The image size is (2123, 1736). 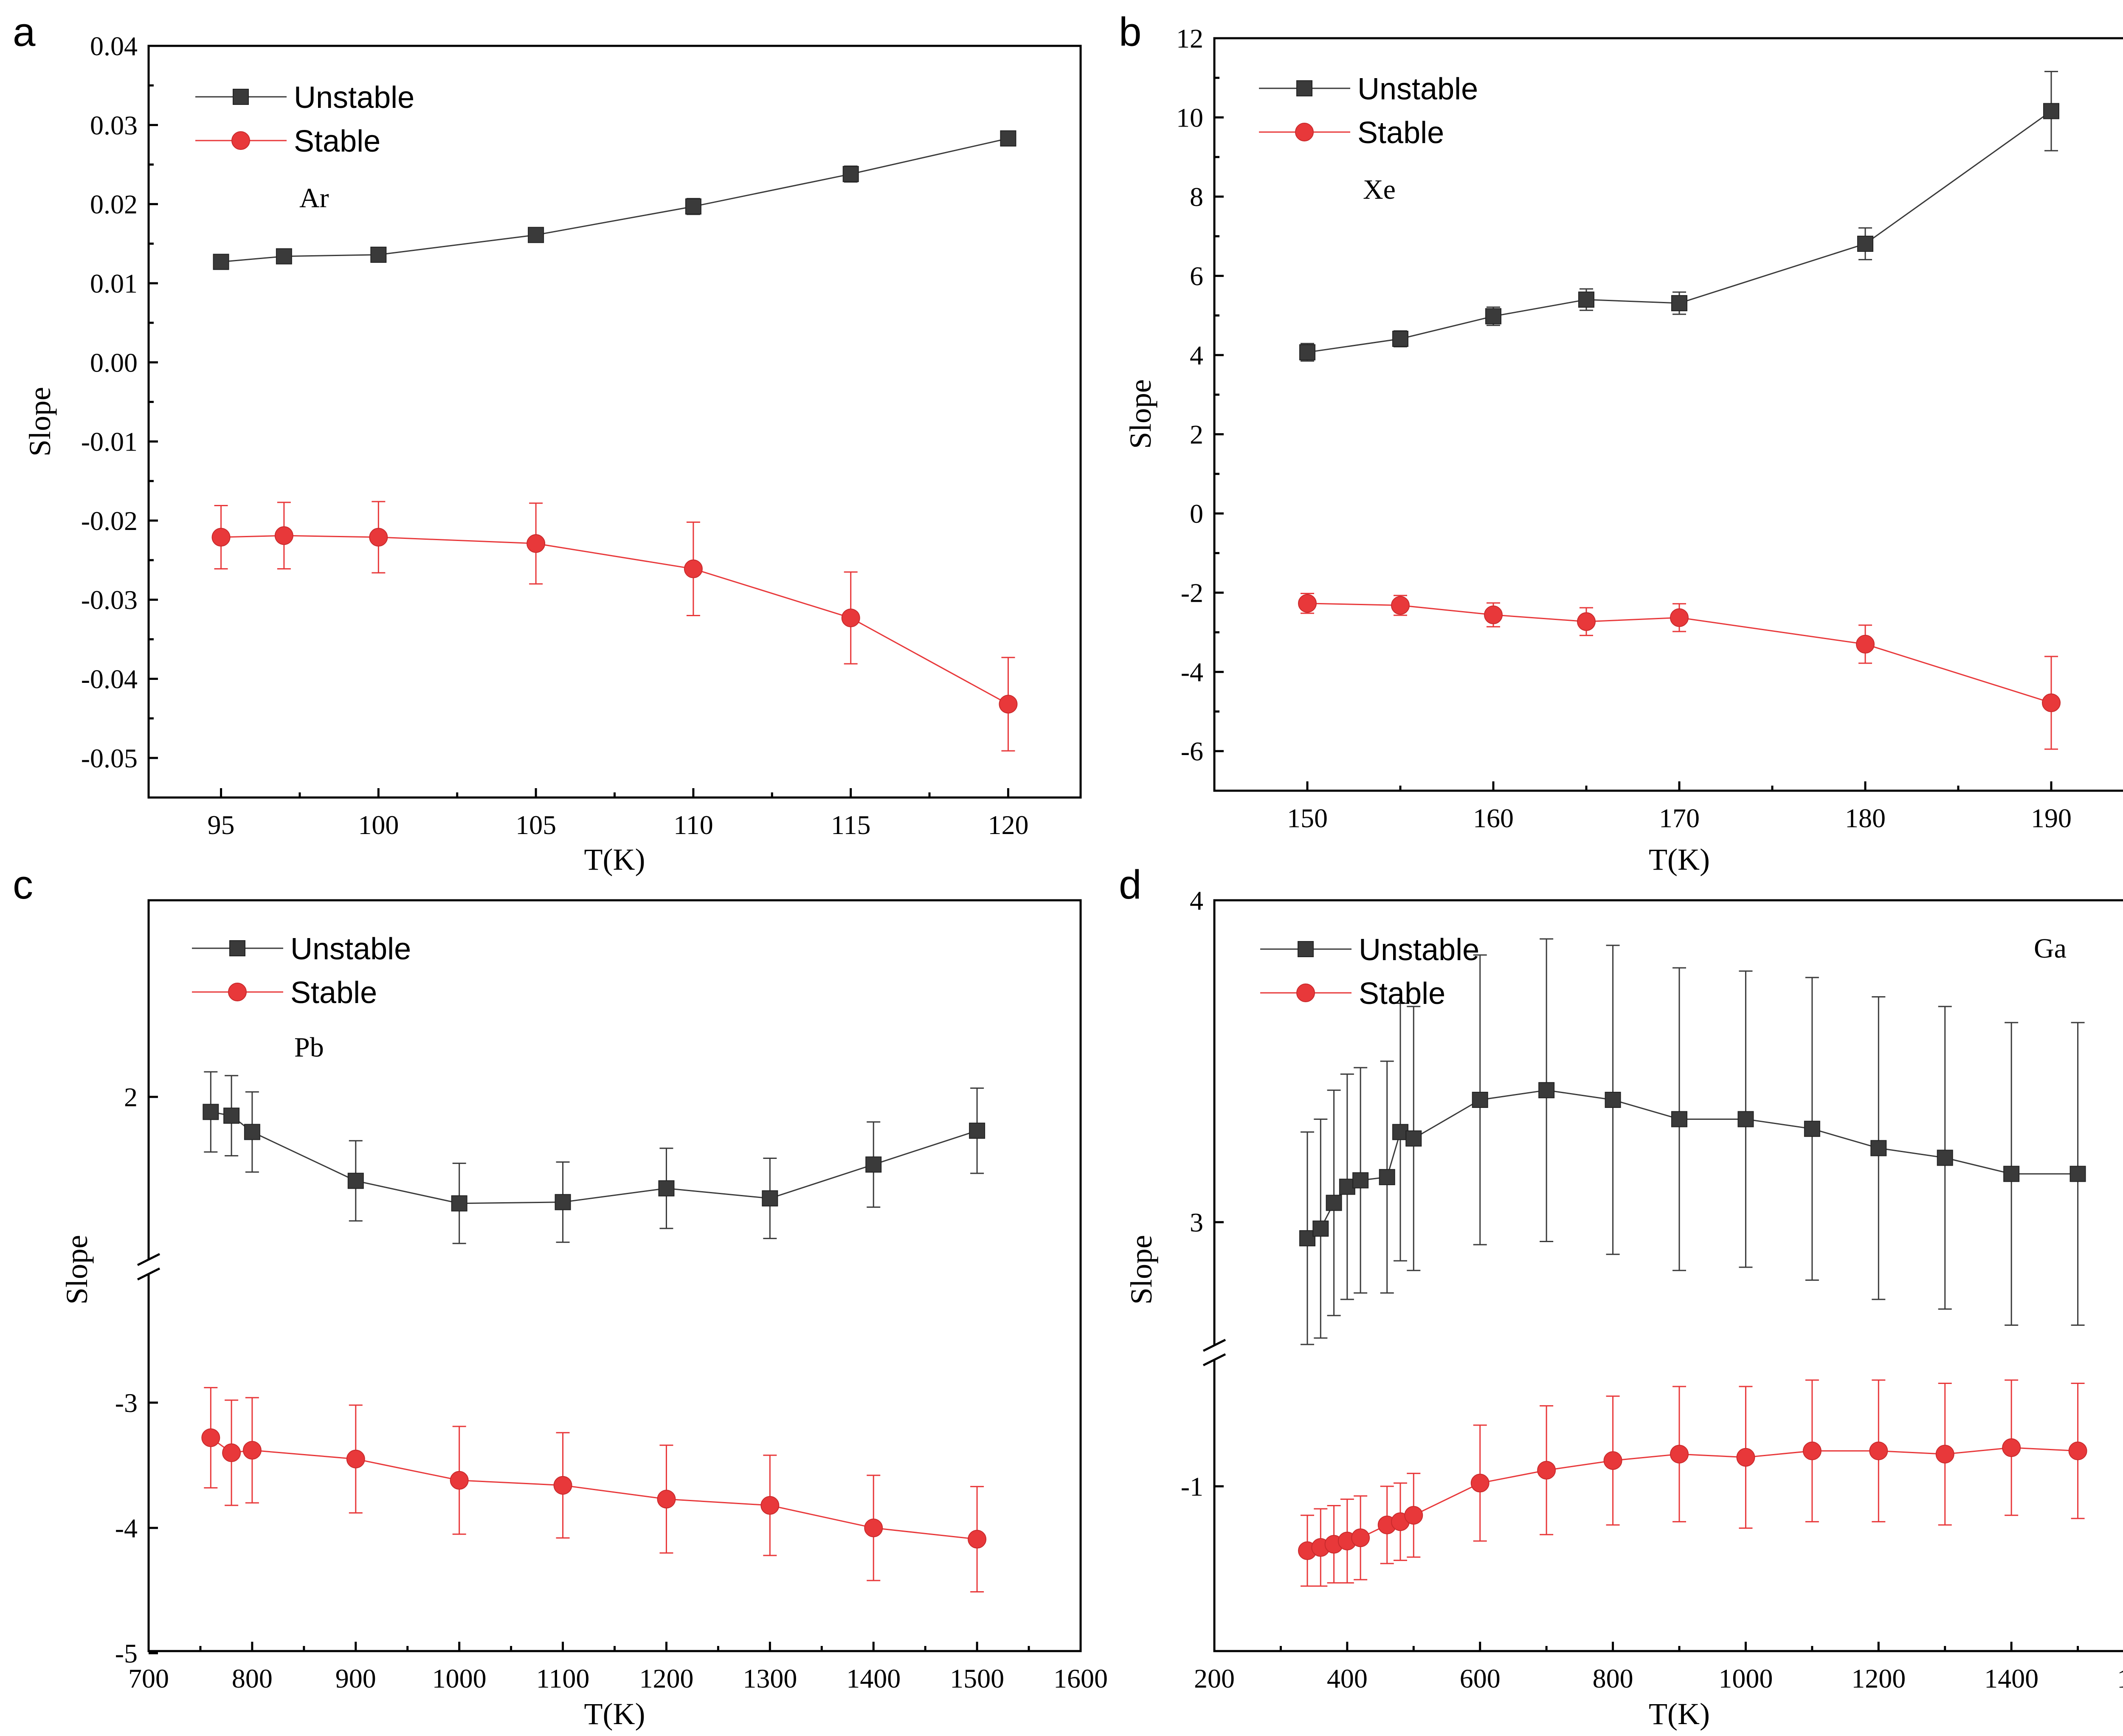 What do you see at coordinates (114, 46) in the screenshot?
I see `y-tick-label: 0.04` at bounding box center [114, 46].